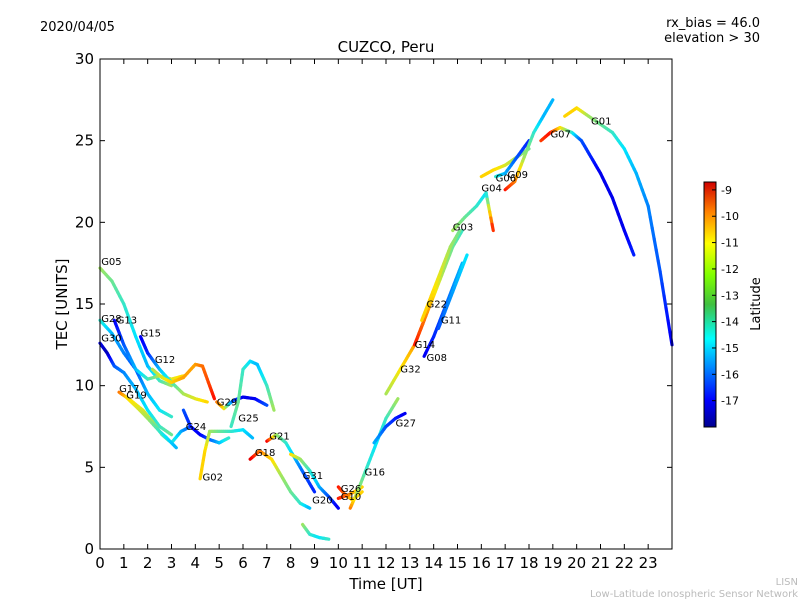 This screenshot has width=800, height=604. I want to click on satellite-label-G11: G11, so click(451, 321).